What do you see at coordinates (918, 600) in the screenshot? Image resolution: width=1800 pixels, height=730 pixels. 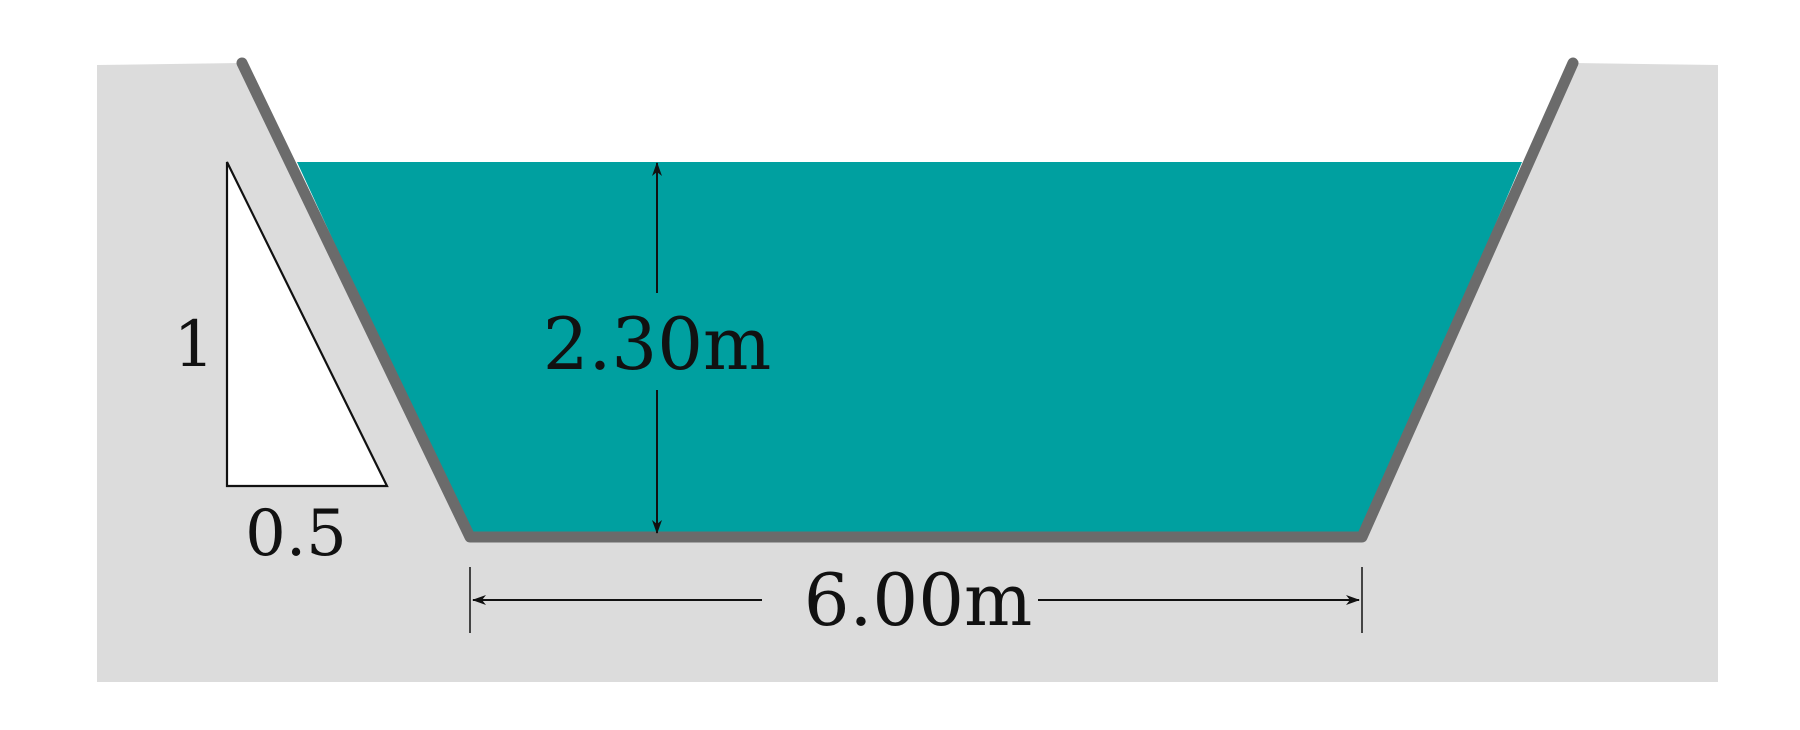 I see `width-label: 6.00m` at bounding box center [918, 600].